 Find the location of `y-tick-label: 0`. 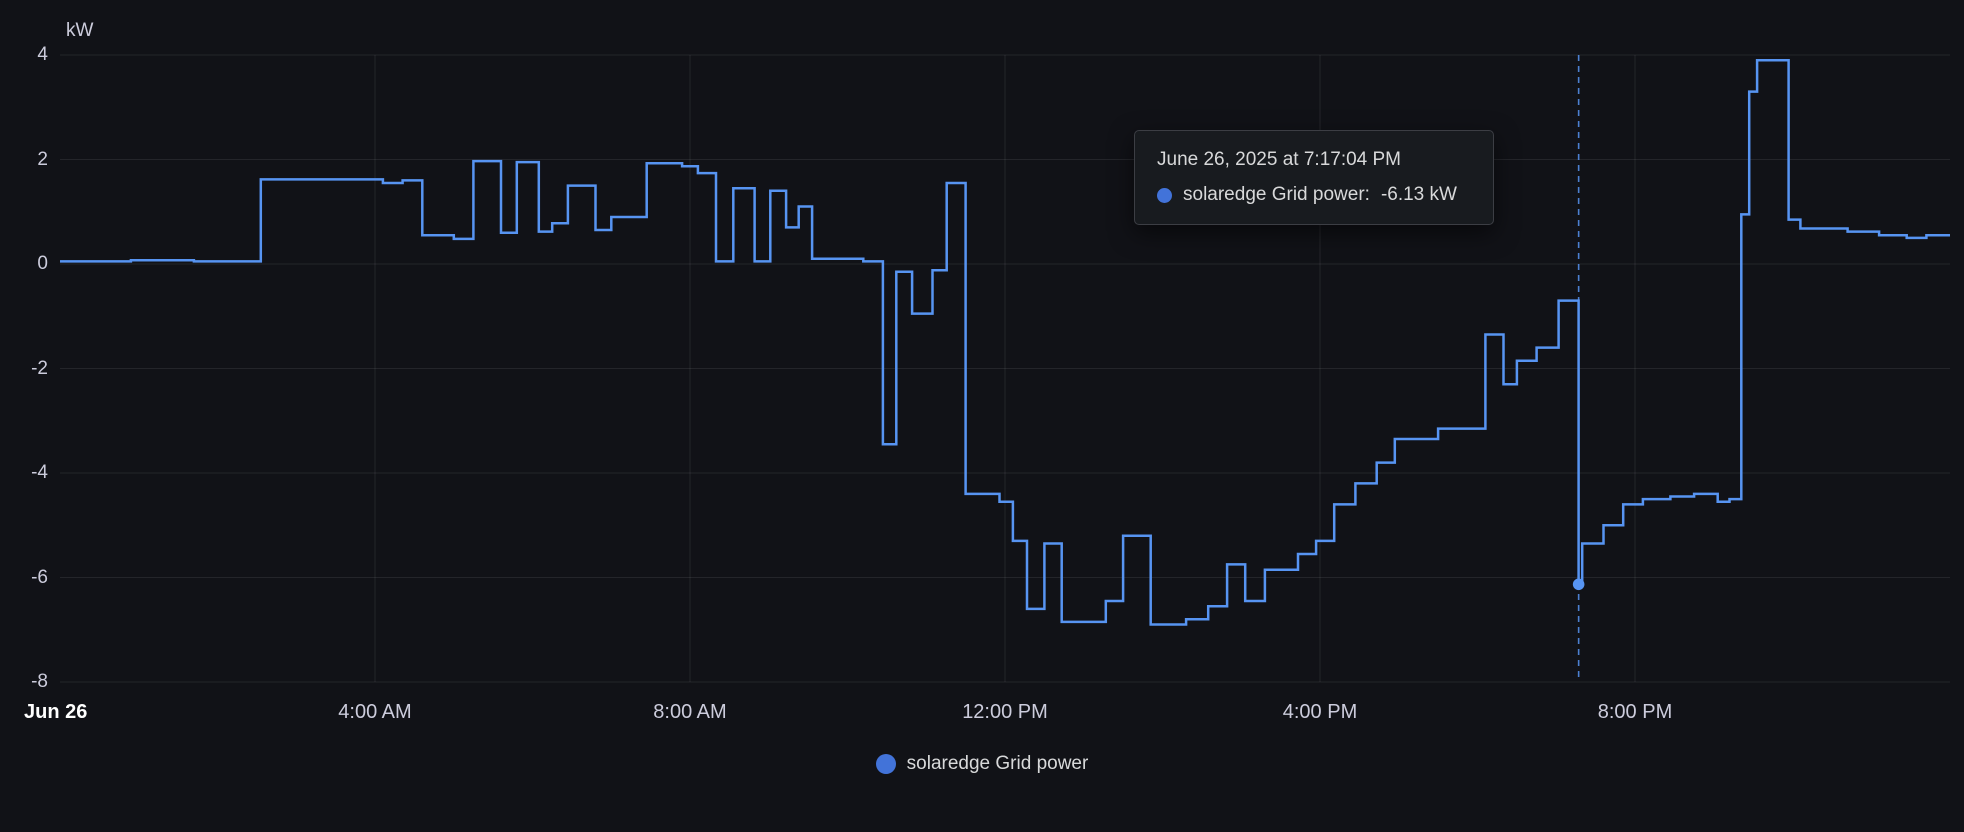

y-tick-label: 0 is located at coordinates (42, 263).